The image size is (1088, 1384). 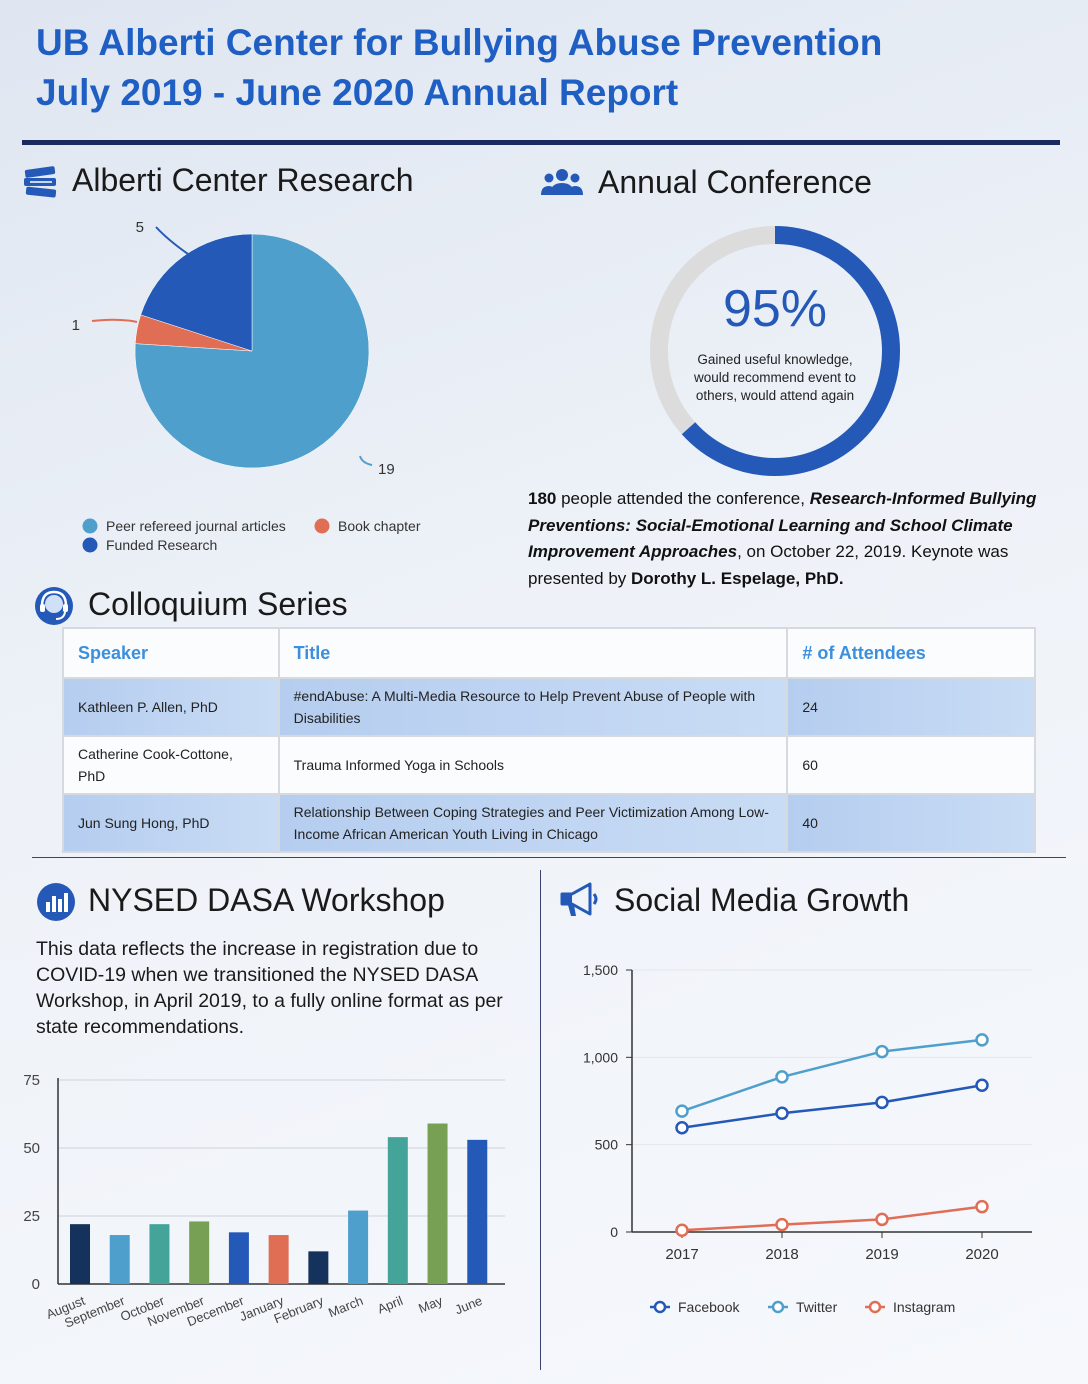 What do you see at coordinates (775, 395) in the screenshot?
I see `donut-caption-3: others, would attend again` at bounding box center [775, 395].